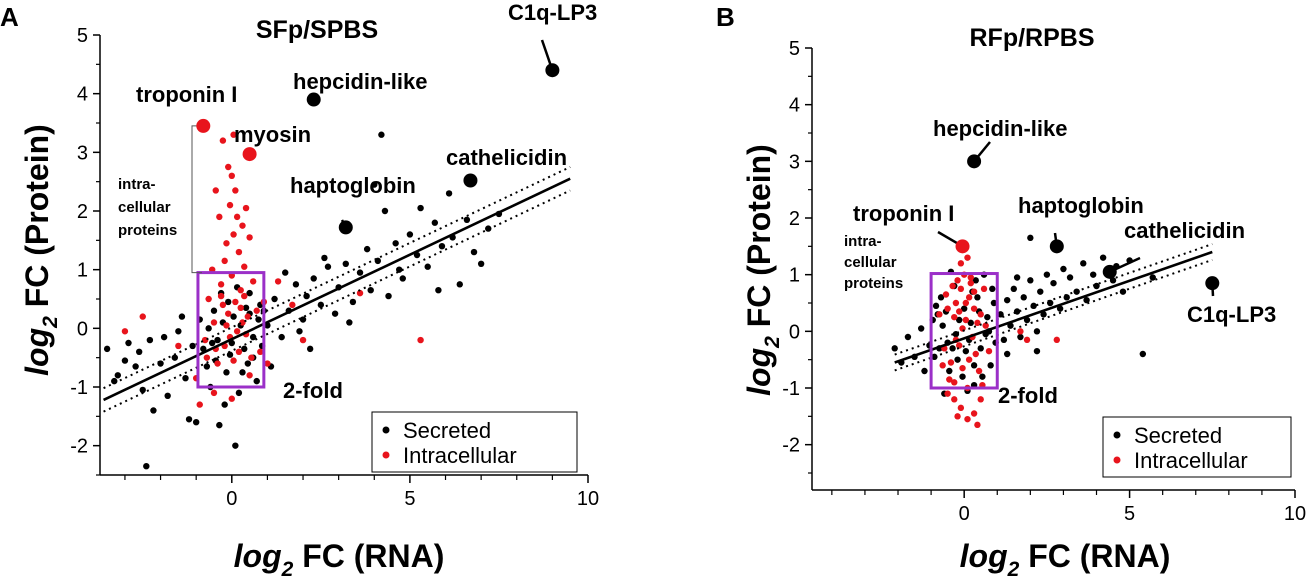  Describe the element at coordinates (186, 94) in the screenshot. I see `panel-a-troponin-i-label: troponin I` at that location.